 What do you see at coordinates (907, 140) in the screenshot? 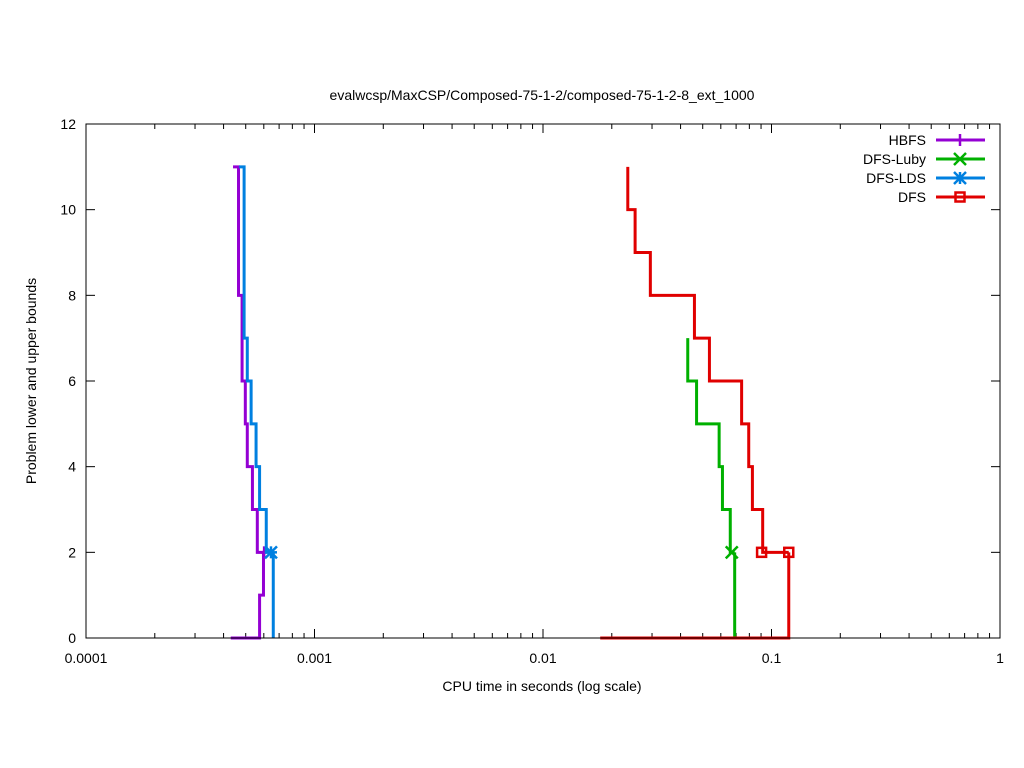
I see `legend-label: HBFS` at bounding box center [907, 140].